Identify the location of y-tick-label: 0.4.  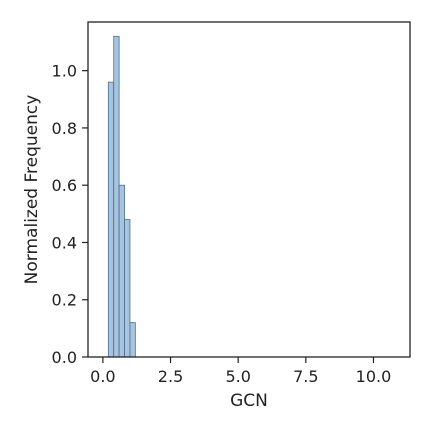
(64, 242).